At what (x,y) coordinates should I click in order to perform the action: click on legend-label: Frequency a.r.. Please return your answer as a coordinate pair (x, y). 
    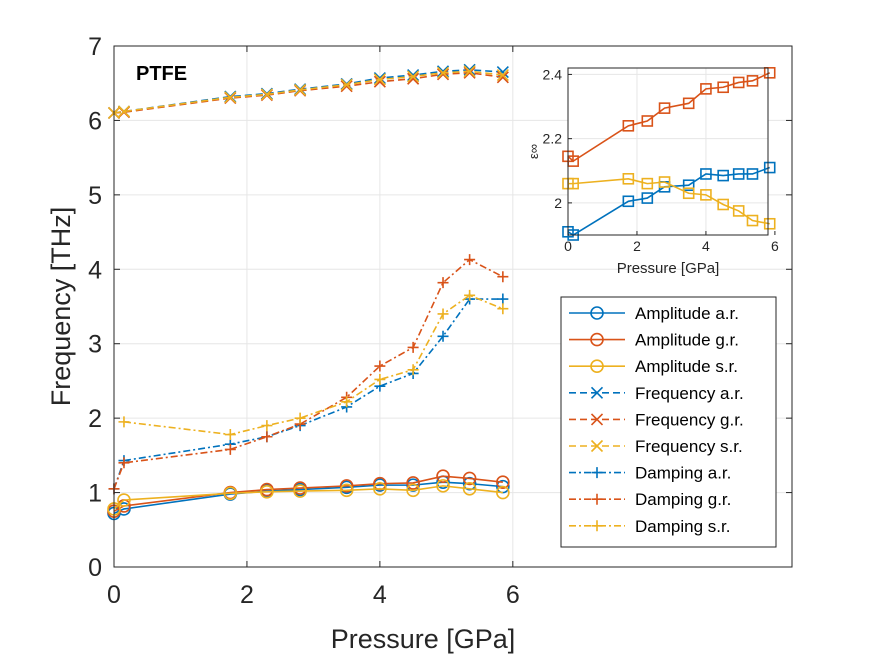
    Looking at the image, I should click on (689, 393).